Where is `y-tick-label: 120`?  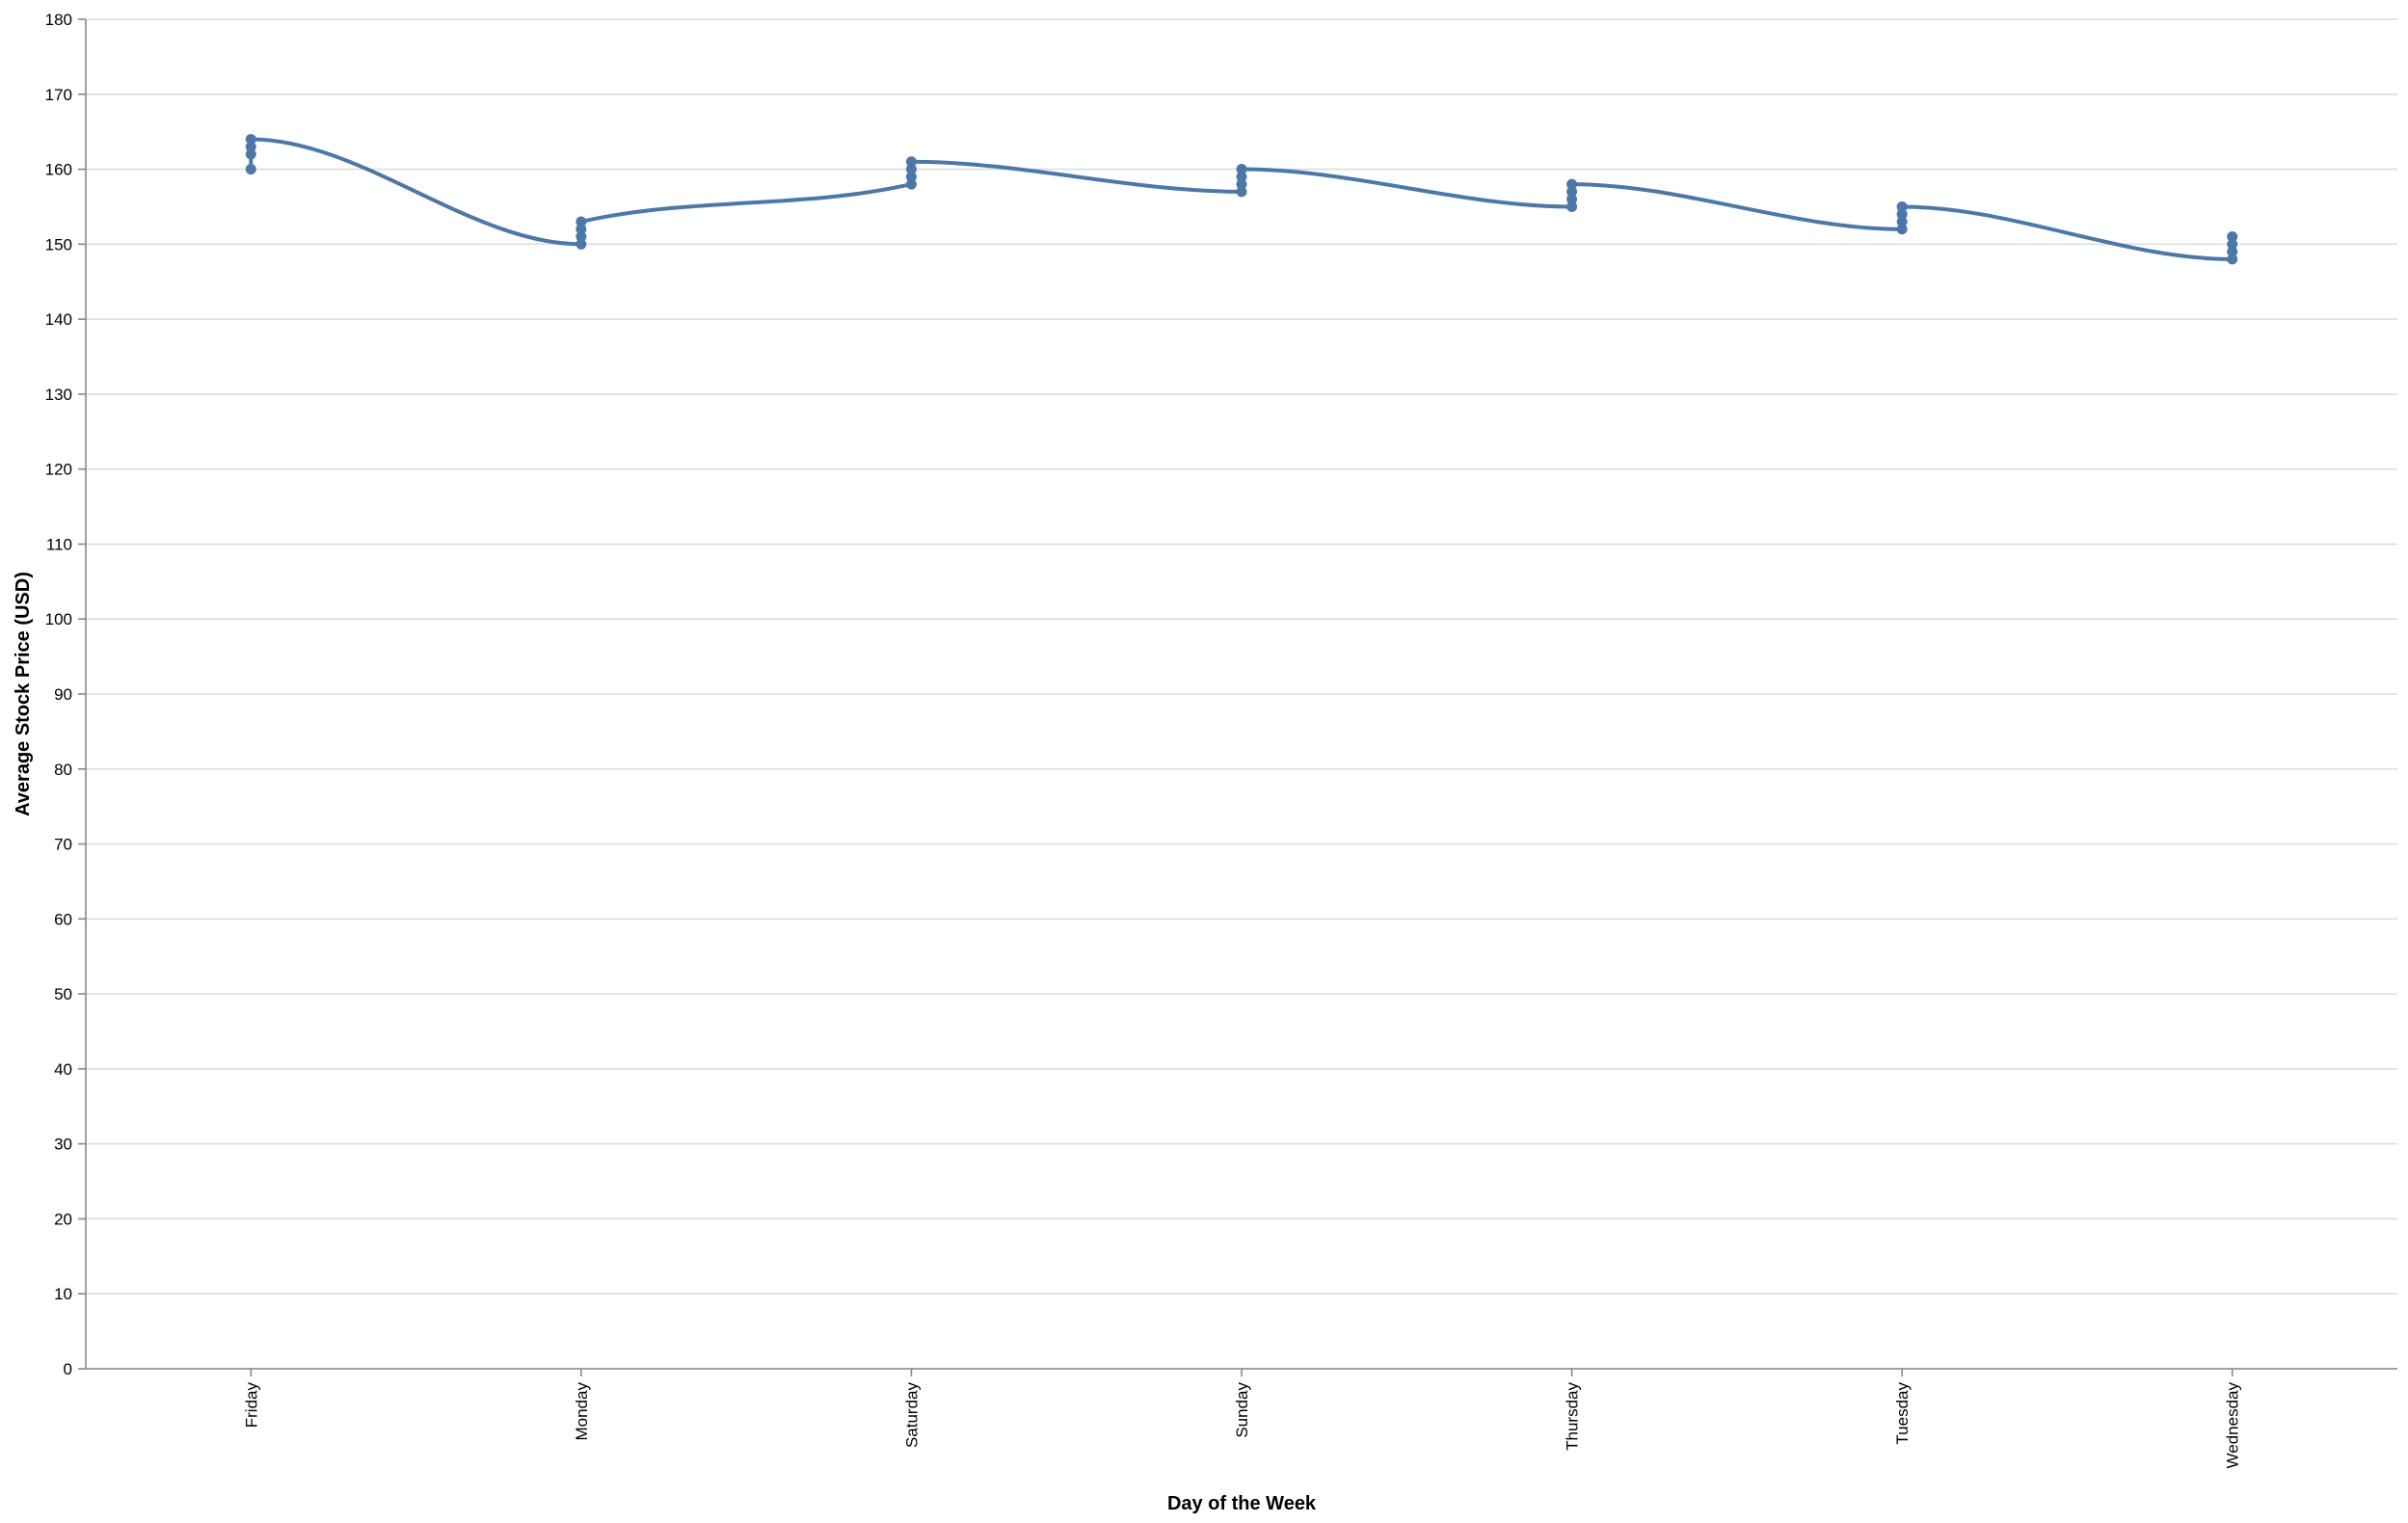 y-tick-label: 120 is located at coordinates (58, 470).